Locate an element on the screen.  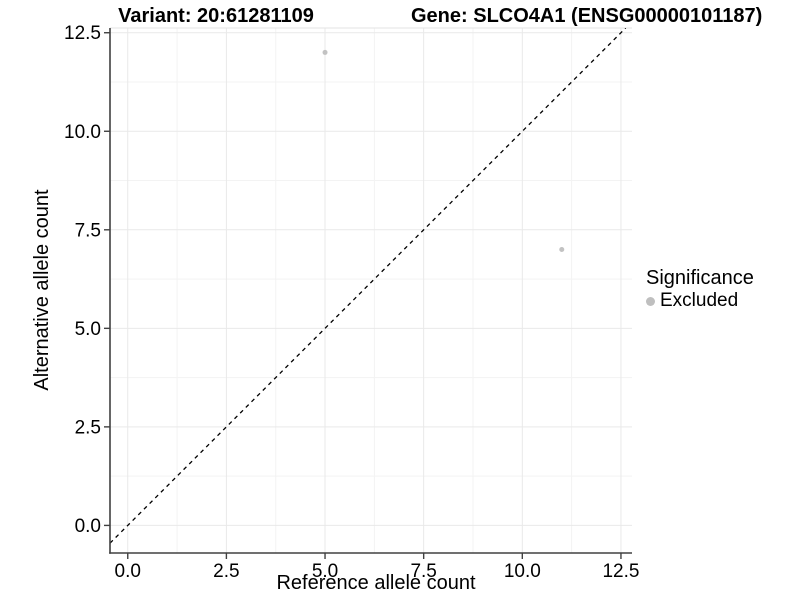
y-tick-label: 10.0 is located at coordinates (82, 132).